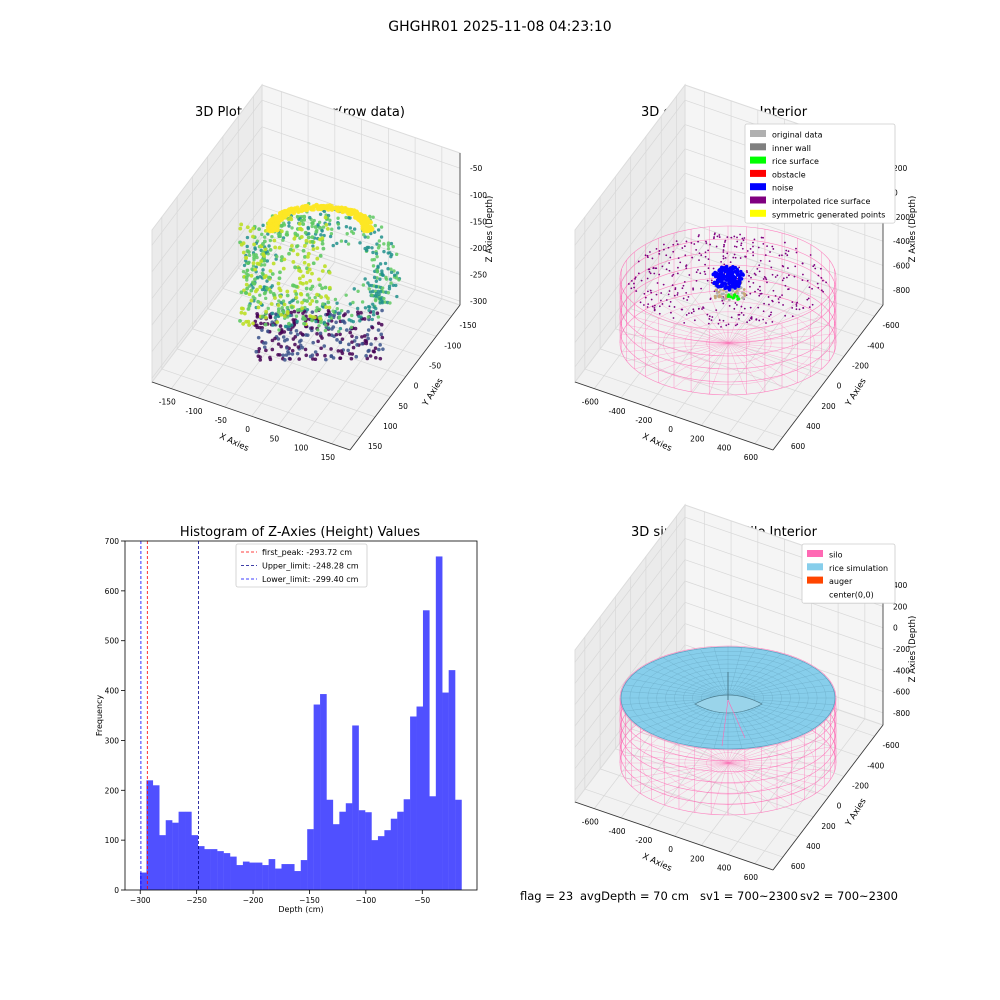 This screenshot has width=1000, height=1000. I want to click on original-point, so click(731, 294).